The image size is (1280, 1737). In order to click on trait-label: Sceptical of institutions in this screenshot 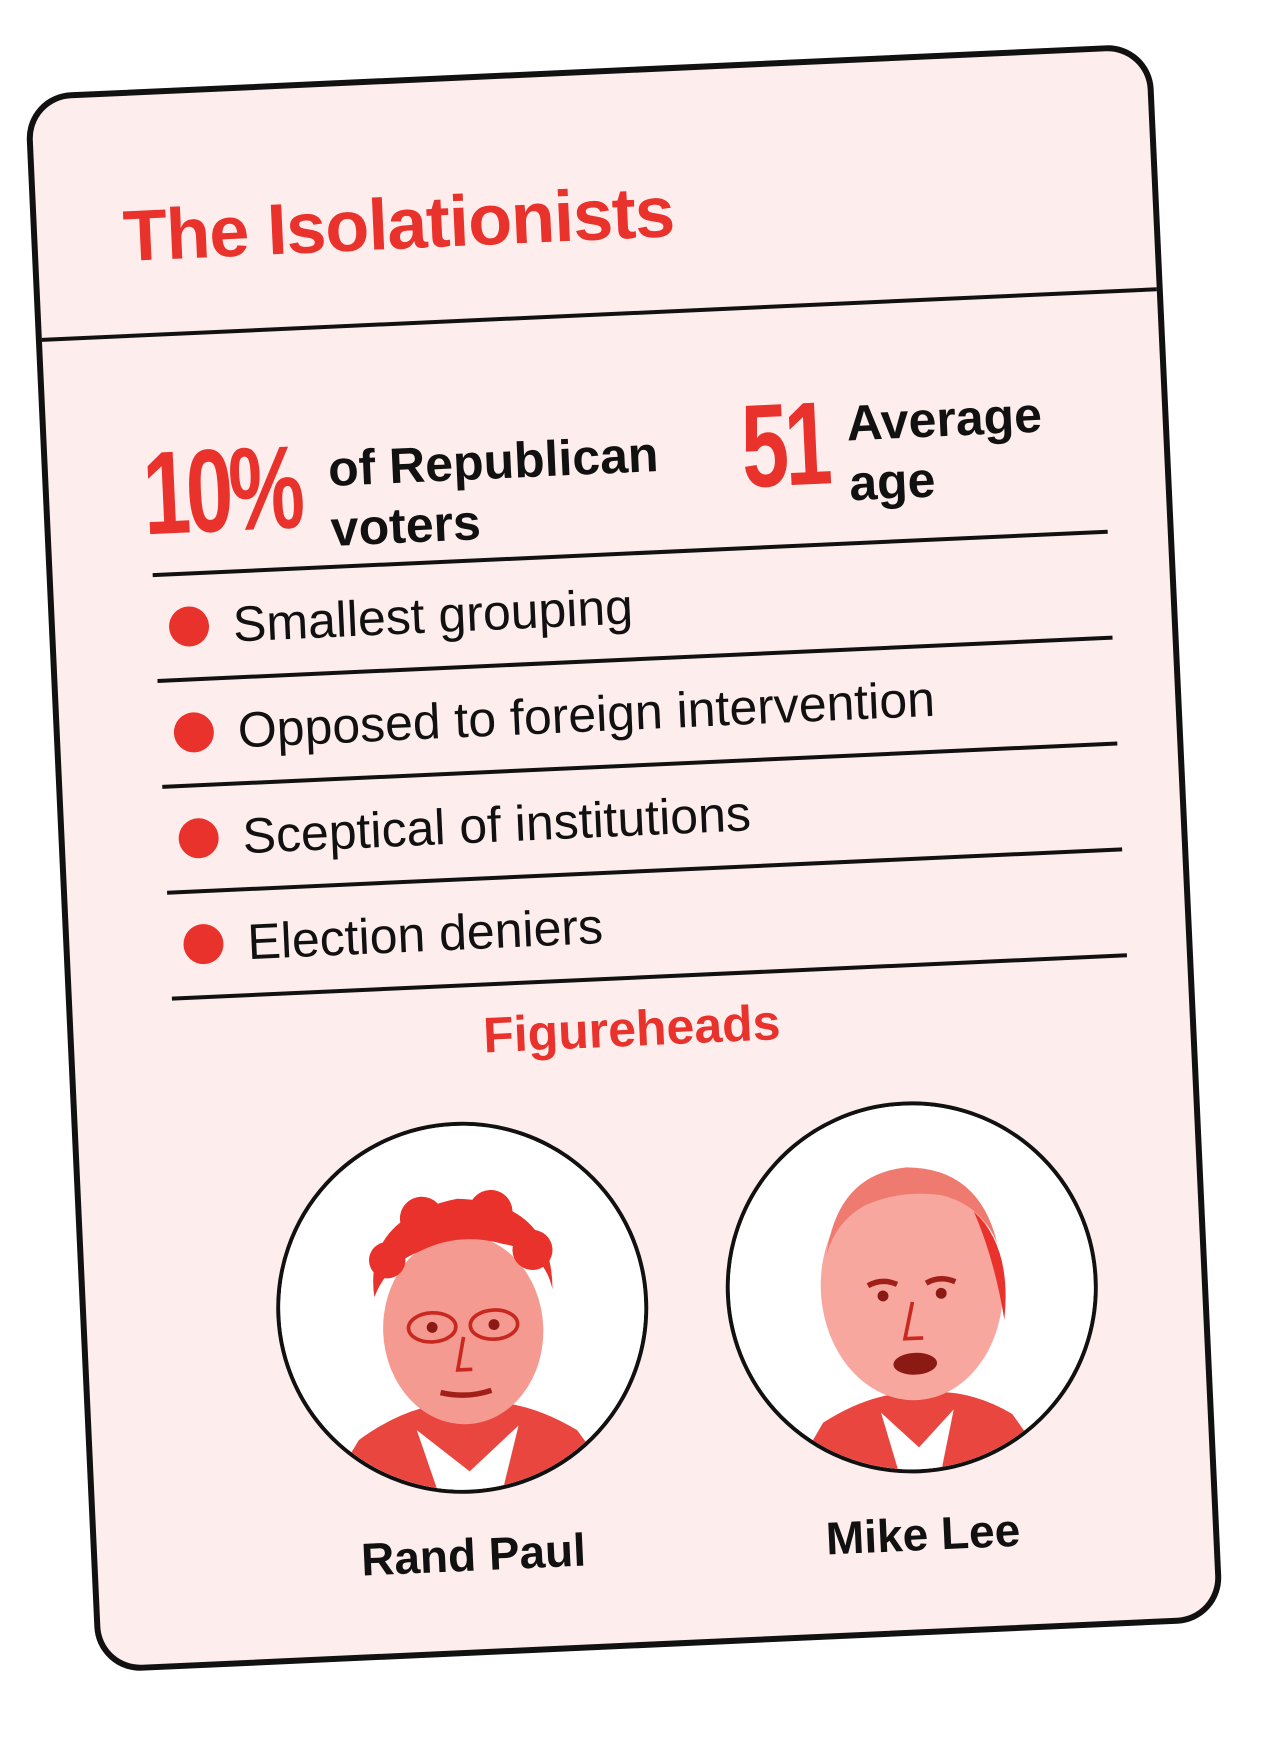, I will do `click(496, 825)`.